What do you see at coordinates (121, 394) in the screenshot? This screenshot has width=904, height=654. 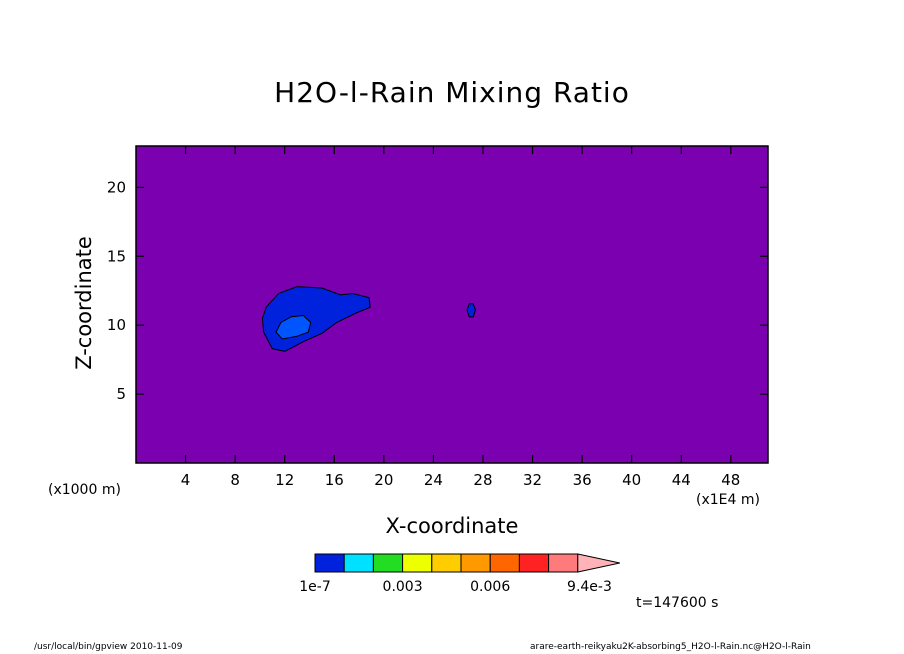 I see `y-tick-label: 5` at bounding box center [121, 394].